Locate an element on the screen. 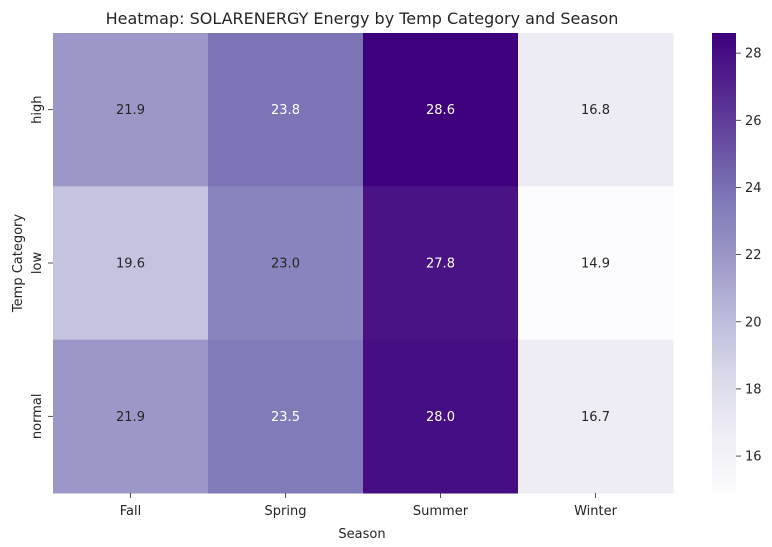  cell-value-label: 19.6 is located at coordinates (130, 264).